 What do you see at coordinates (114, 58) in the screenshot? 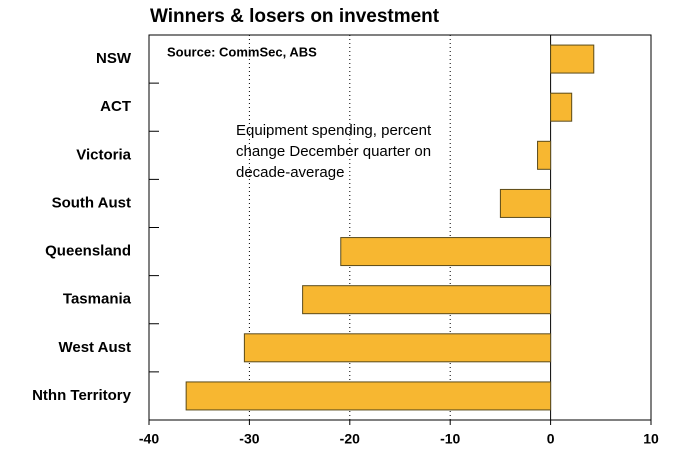
I see `y-tick-label: NSW` at bounding box center [114, 58].